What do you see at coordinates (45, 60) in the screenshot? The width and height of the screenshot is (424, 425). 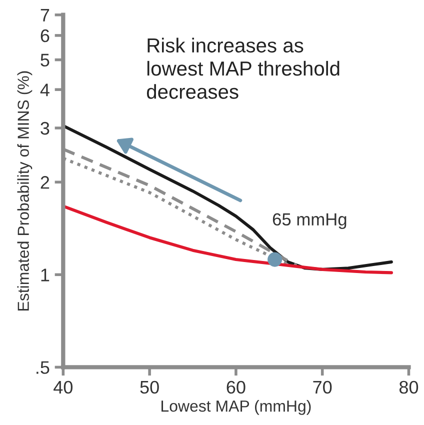 I see `y-tick-label: 5` at bounding box center [45, 60].